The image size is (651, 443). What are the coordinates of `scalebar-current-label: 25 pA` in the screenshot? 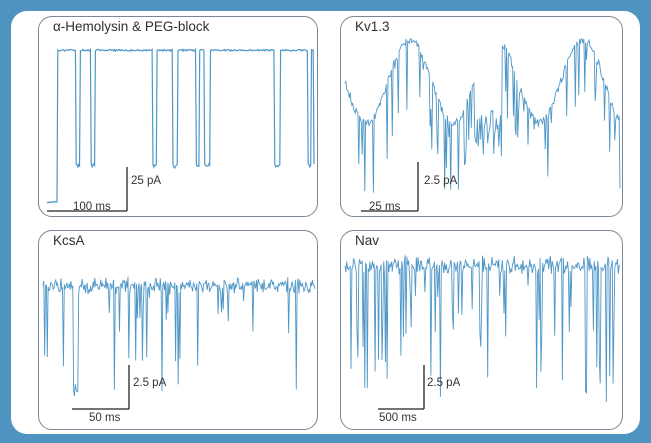 It's located at (146, 181).